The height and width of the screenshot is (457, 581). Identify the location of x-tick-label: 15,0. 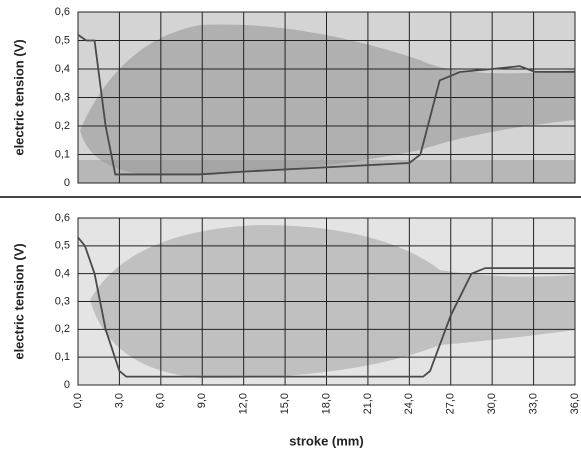
(285, 403).